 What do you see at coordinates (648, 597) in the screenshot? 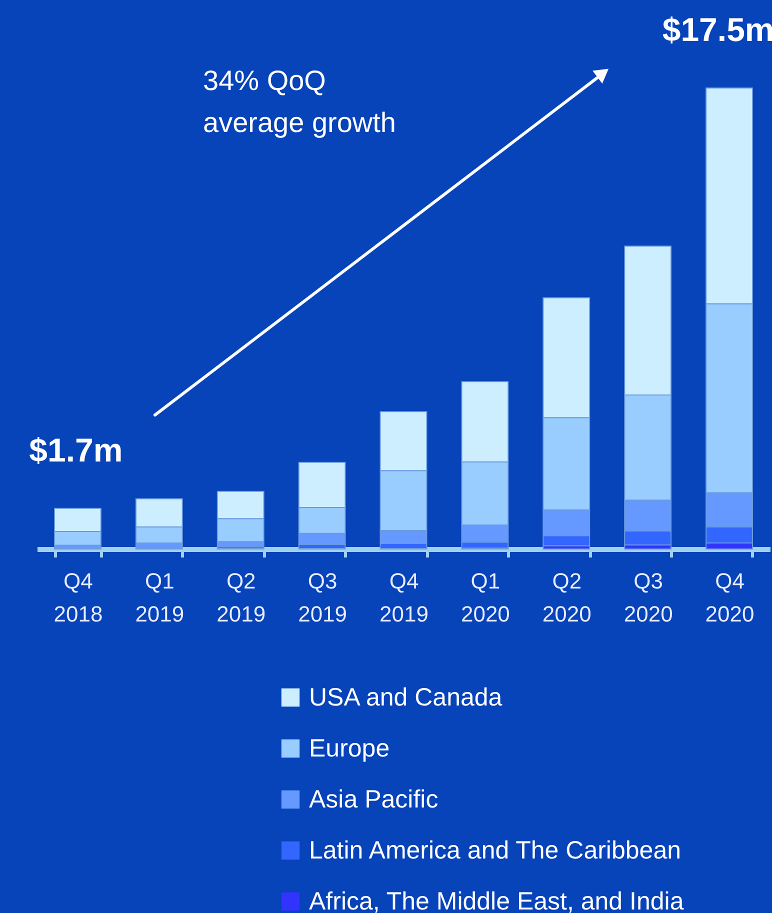
I see `x-tick-label: Q3 2020` at bounding box center [648, 597].